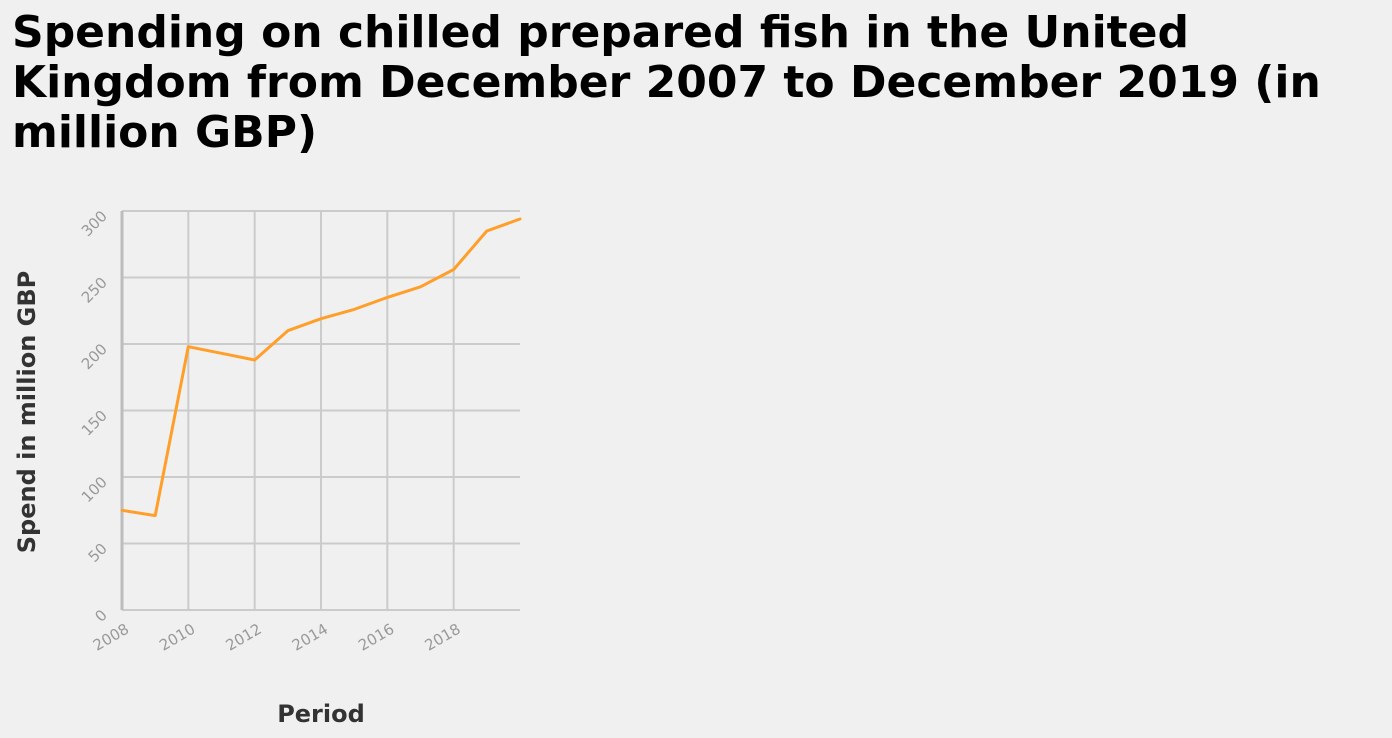  Describe the element at coordinates (94, 223) in the screenshot. I see `y-tick-label: 300` at that location.